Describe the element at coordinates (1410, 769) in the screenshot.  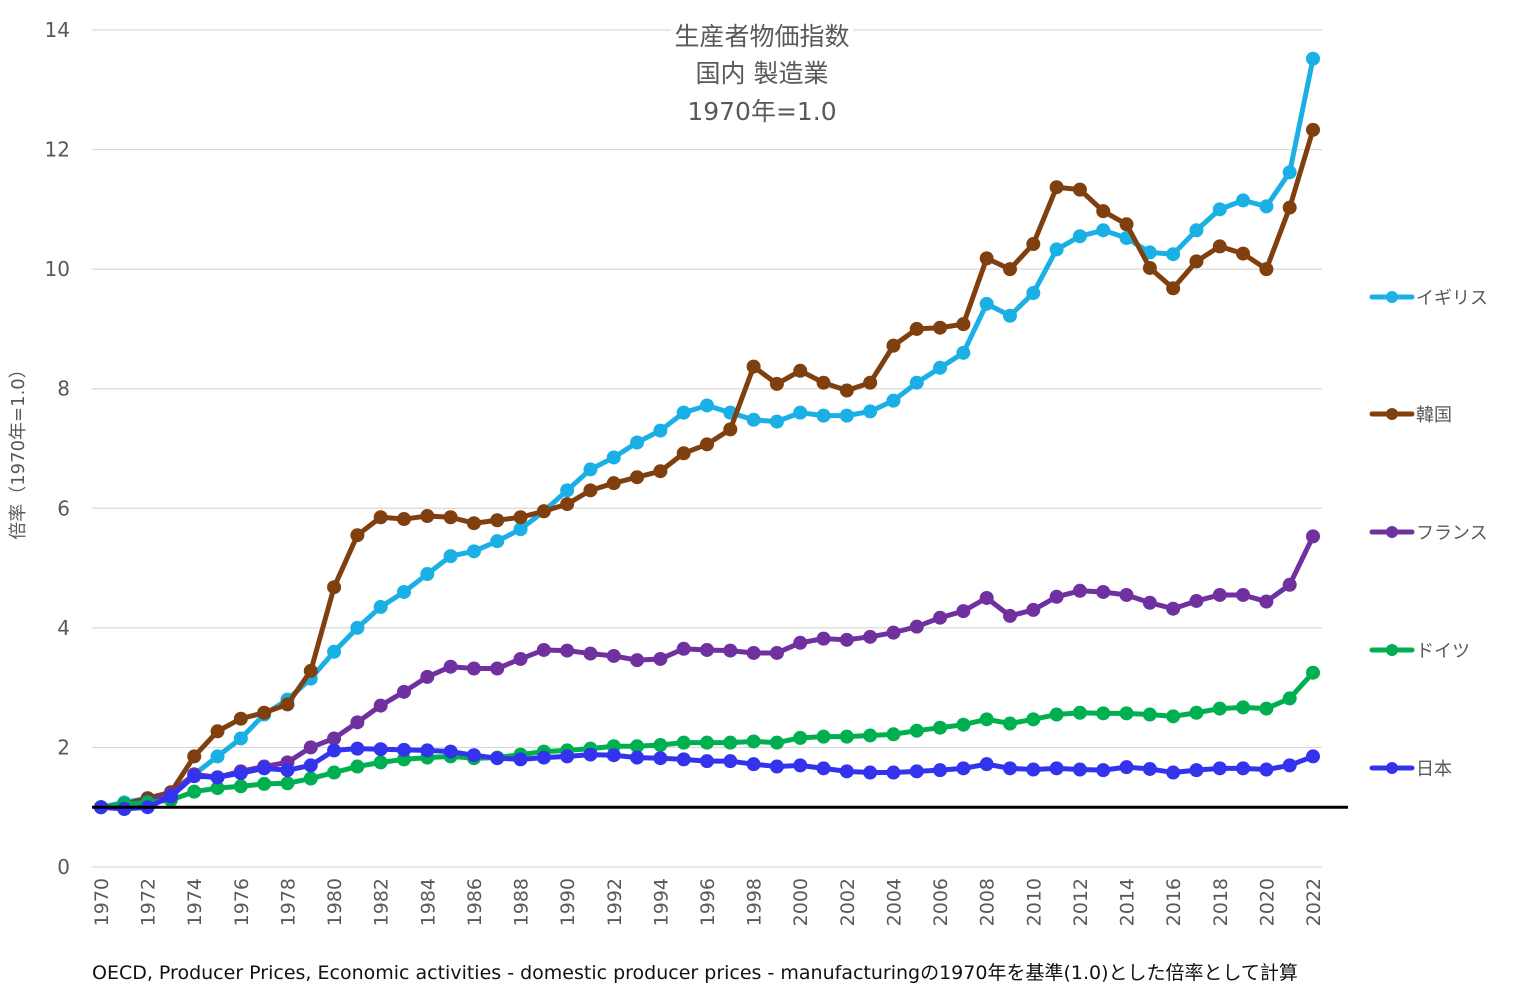
I see `legend-item: 日本` at that location.